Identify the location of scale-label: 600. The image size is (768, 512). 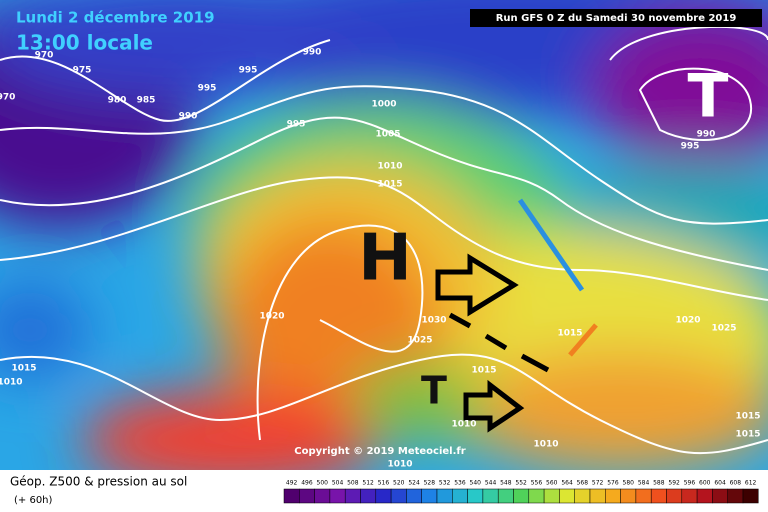
(705, 483).